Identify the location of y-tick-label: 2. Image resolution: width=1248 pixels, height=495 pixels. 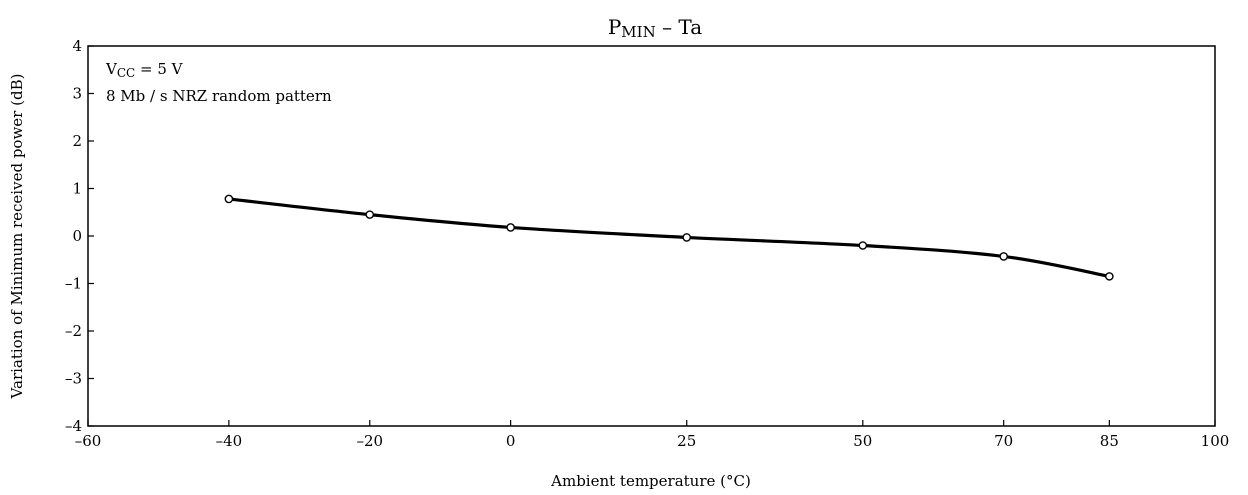
(77, 141).